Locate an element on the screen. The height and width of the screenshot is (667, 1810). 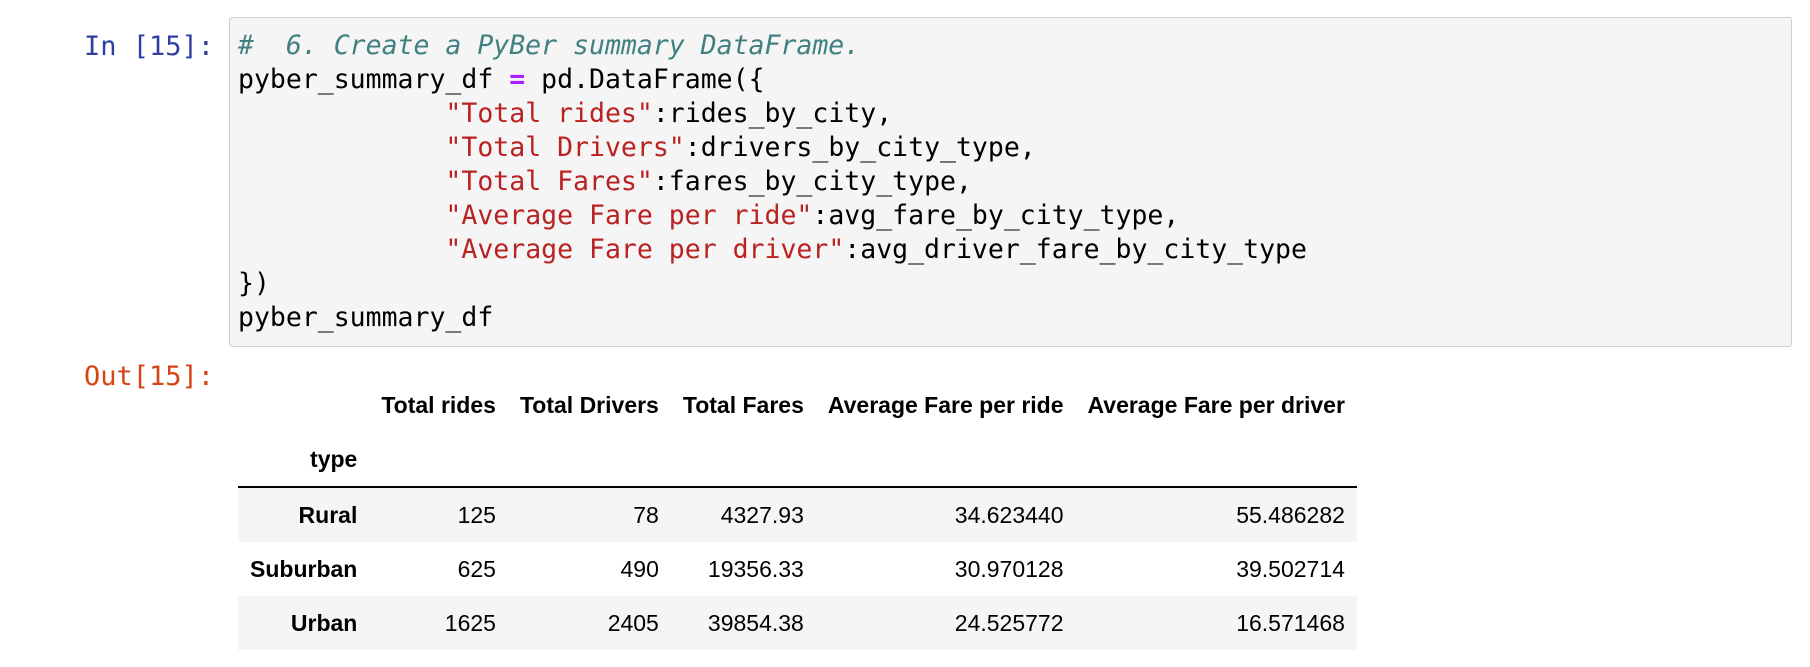
code-variable: pyber_summary_df is located at coordinates (374, 79).